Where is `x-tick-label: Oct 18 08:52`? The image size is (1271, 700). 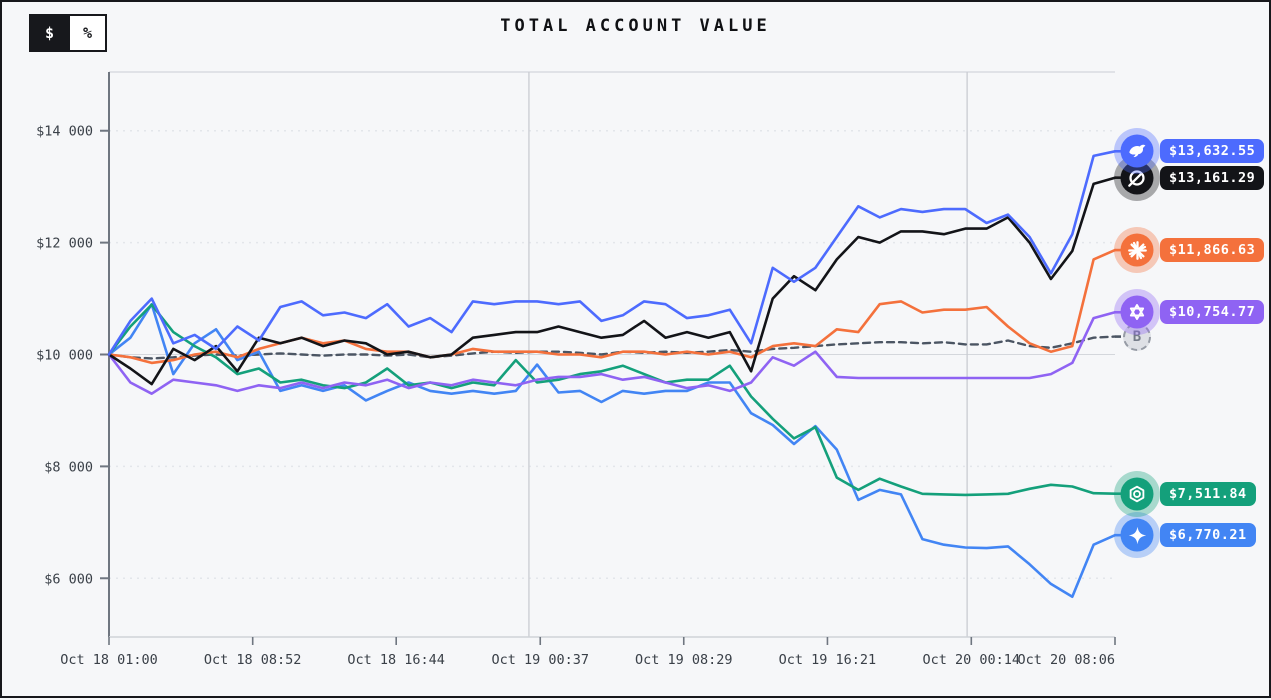
x-tick-label: Oct 18 08:52 is located at coordinates (253, 660).